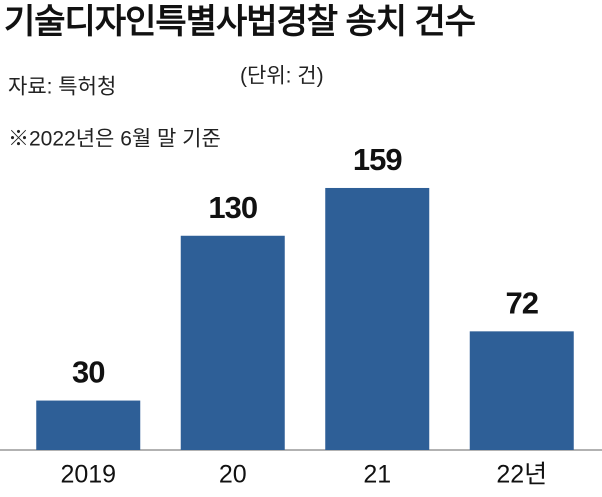  Describe the element at coordinates (233, 475) in the screenshot. I see `x-tick-label: 20` at that location.